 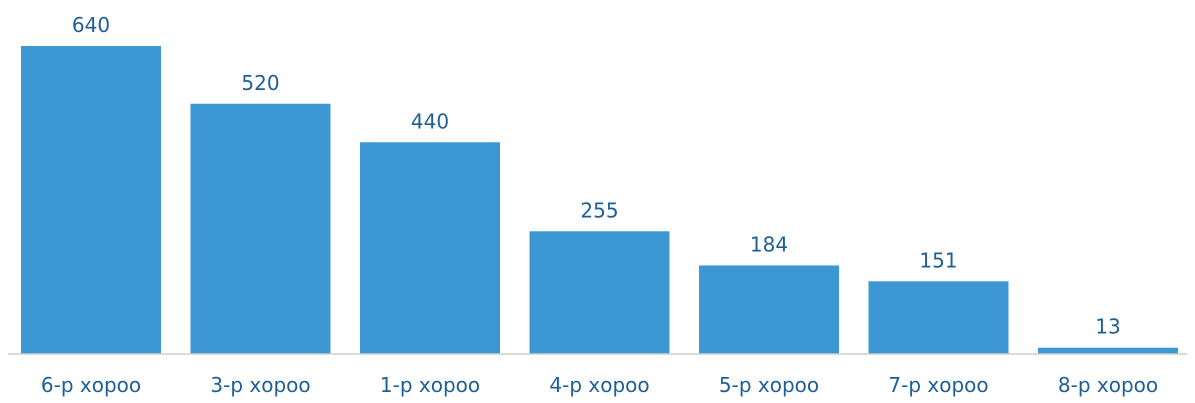 What do you see at coordinates (91, 385) in the screenshot?
I see `x-tick-label-1: 6-р хороо` at bounding box center [91, 385].